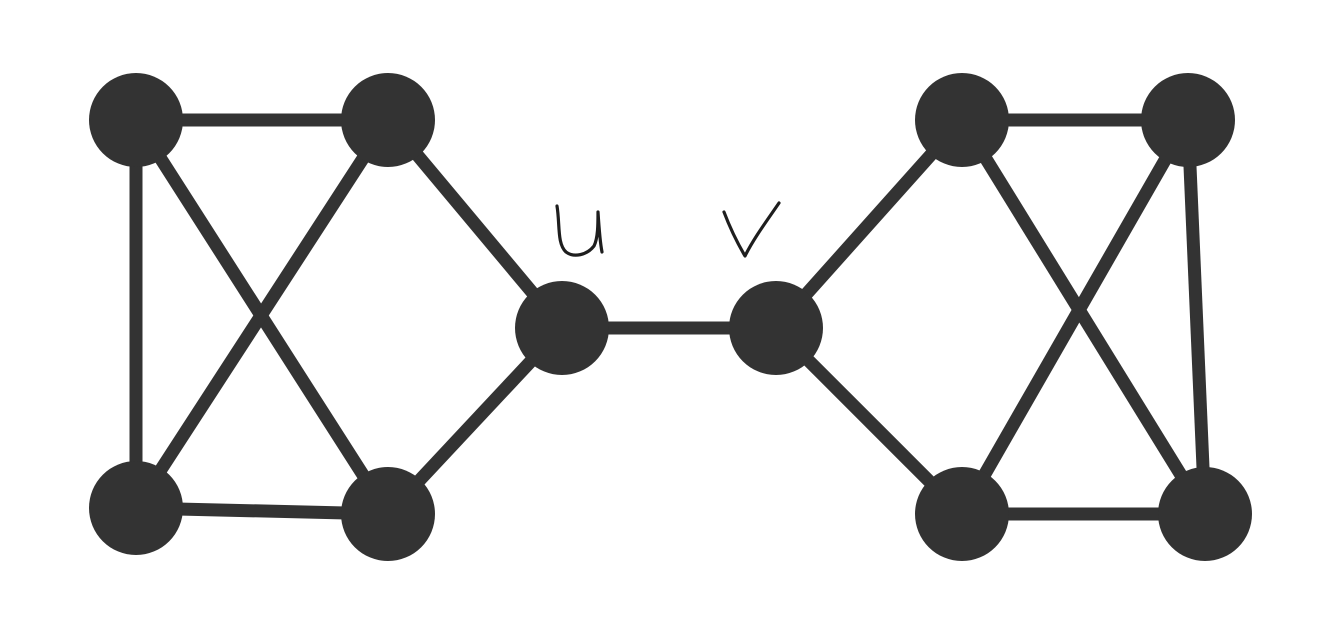  What do you see at coordinates (388, 120) in the screenshot?
I see `node-a2` at bounding box center [388, 120].